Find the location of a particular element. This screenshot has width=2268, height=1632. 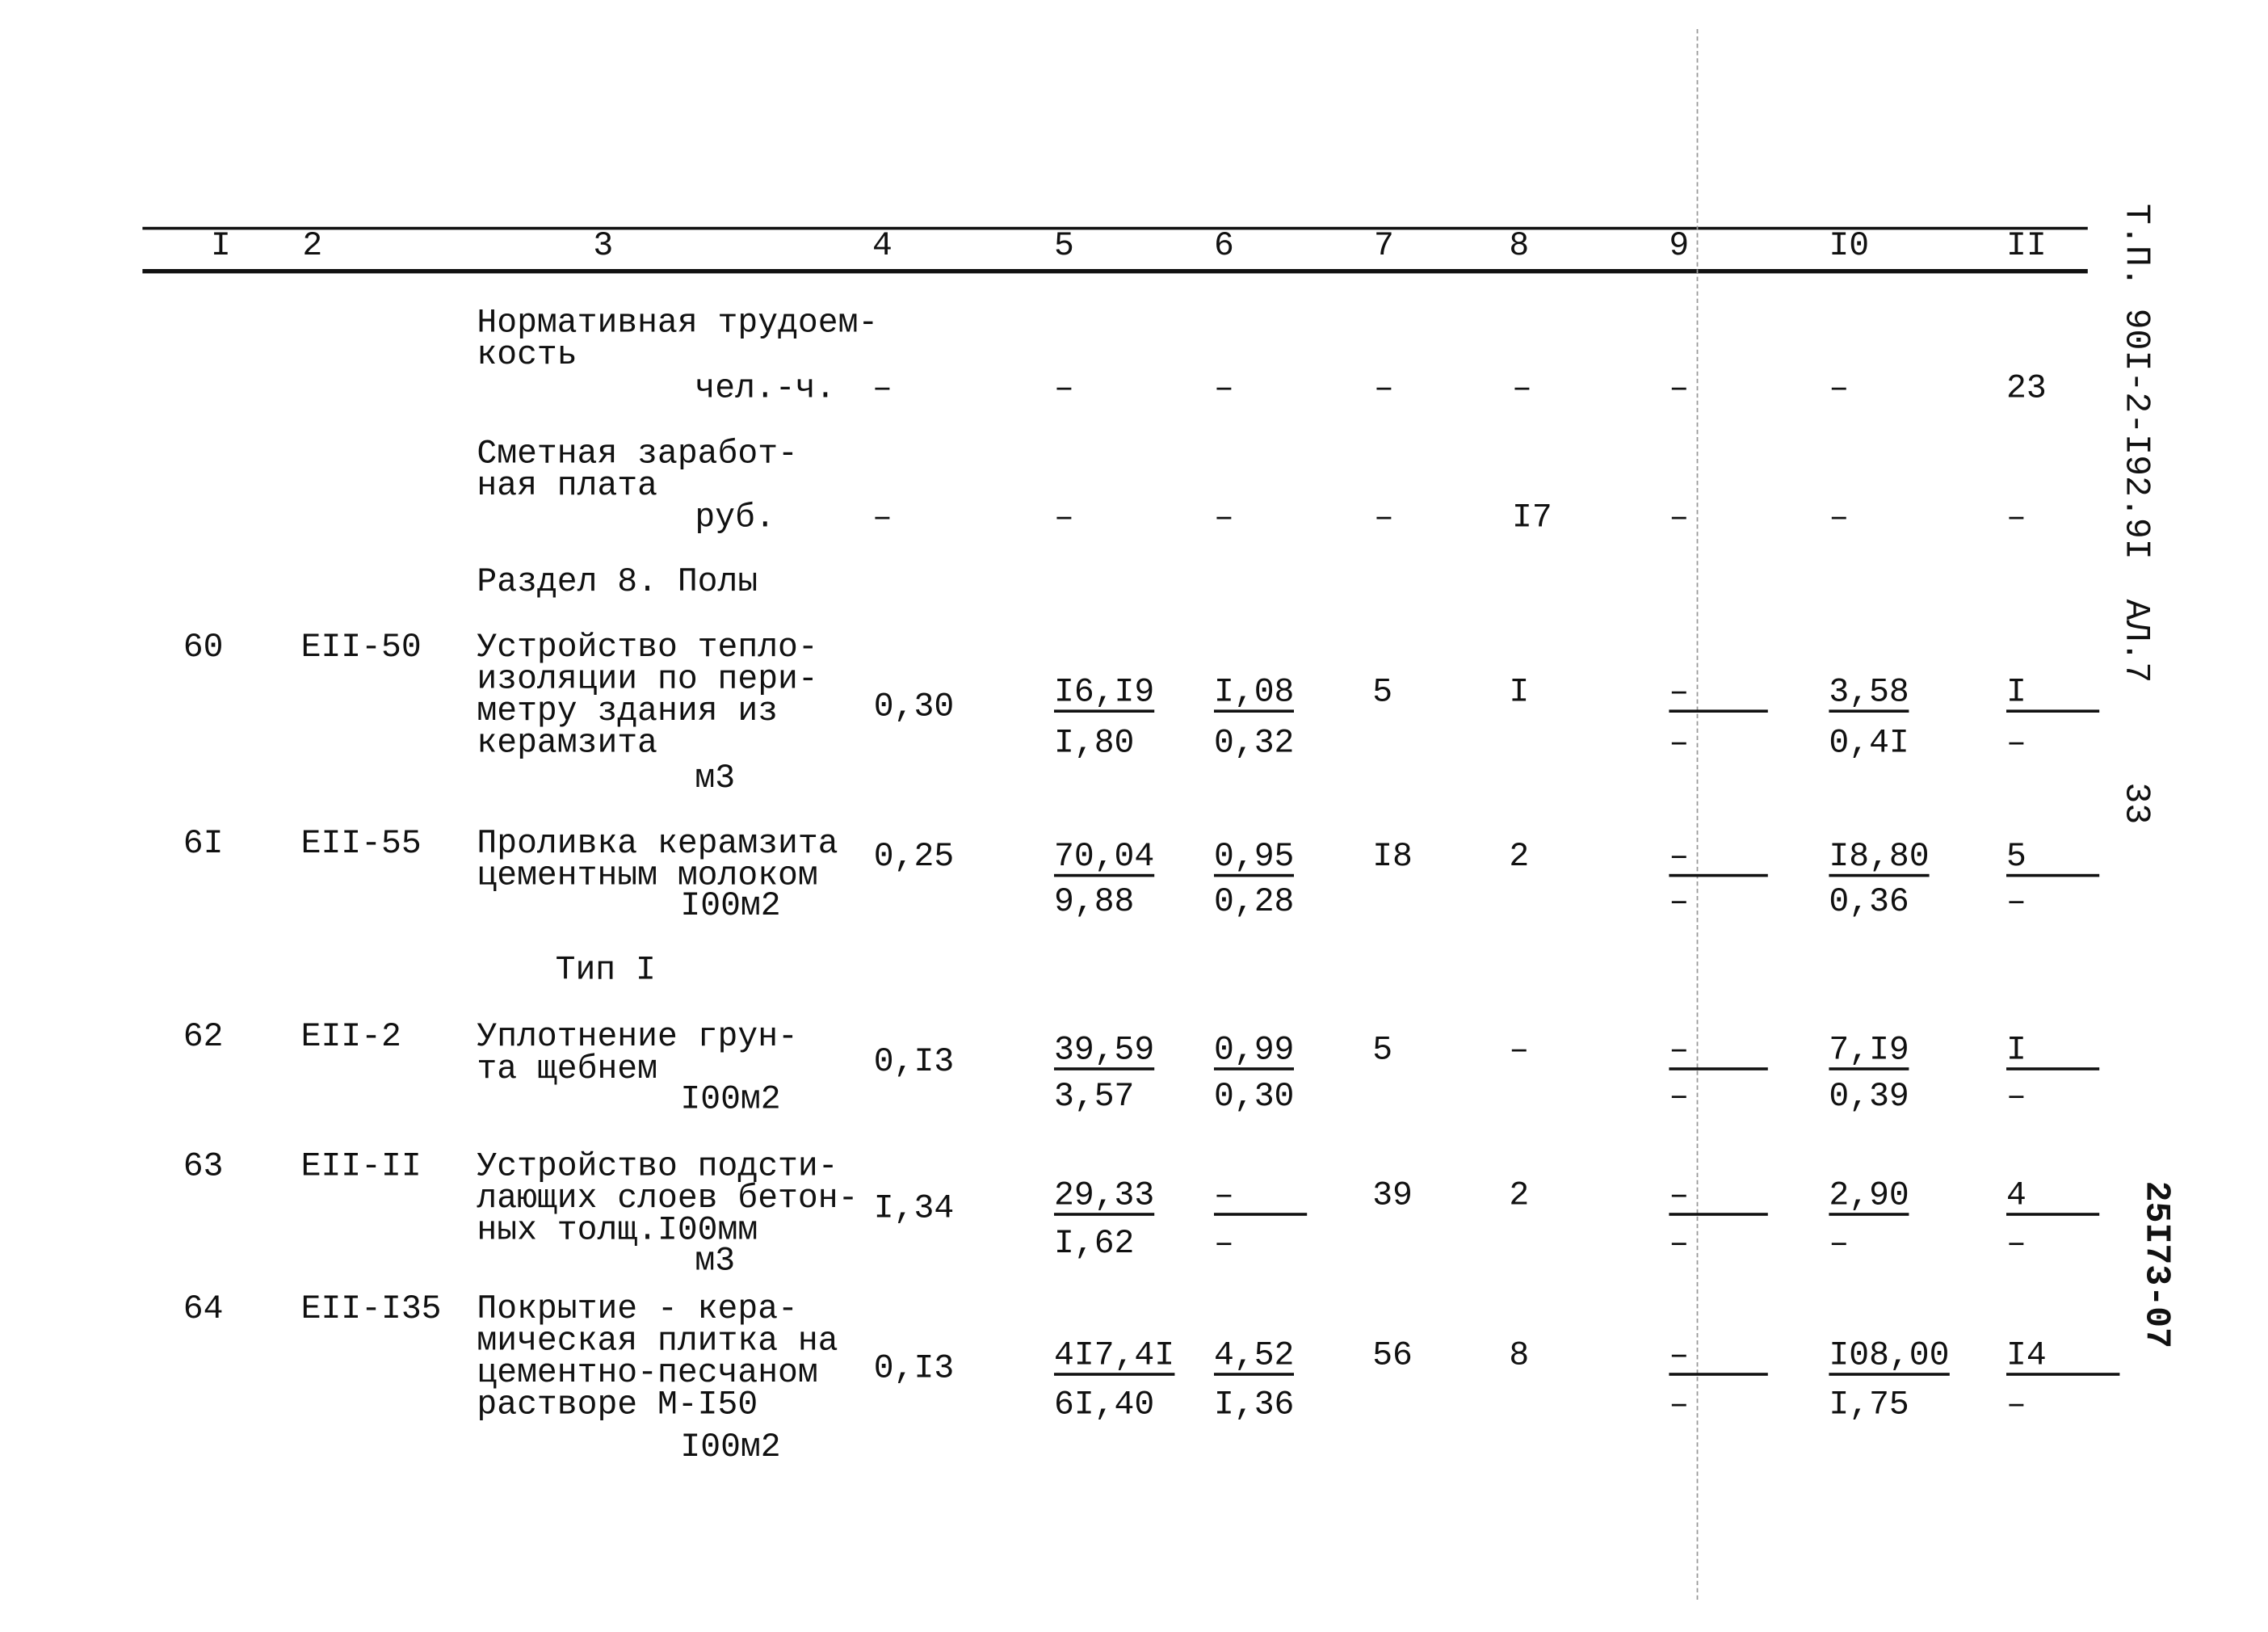

cell-value-bottom: I,36 is located at coordinates (1254, 1405).